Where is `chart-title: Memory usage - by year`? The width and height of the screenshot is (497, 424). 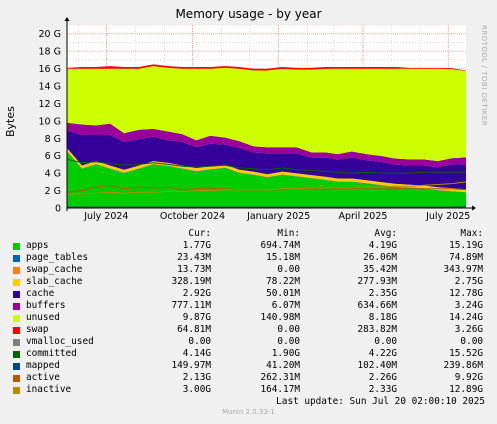 chart-title: Memory usage - by year is located at coordinates (248, 14).